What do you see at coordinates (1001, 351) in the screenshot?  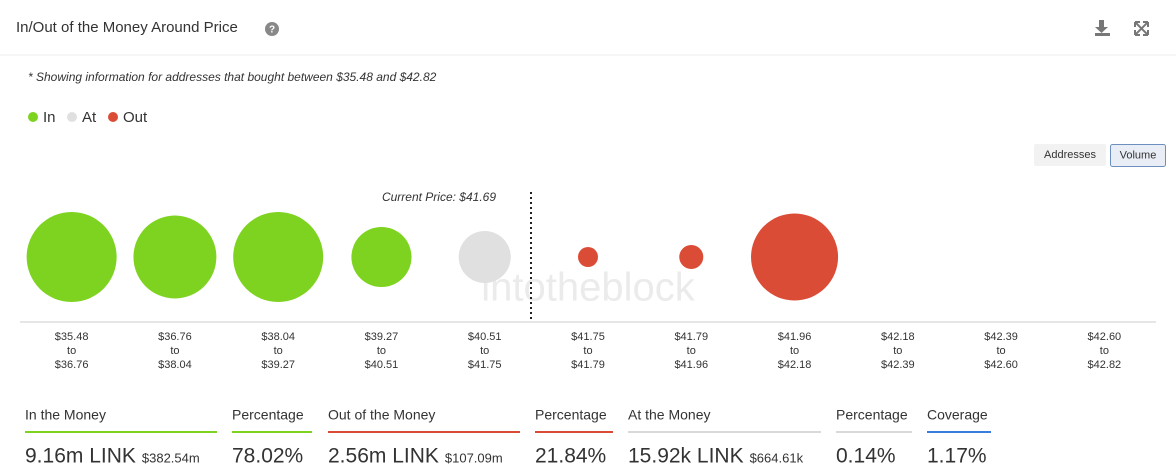 I see `x-tick-label: $42.39 to $42.60` at bounding box center [1001, 351].